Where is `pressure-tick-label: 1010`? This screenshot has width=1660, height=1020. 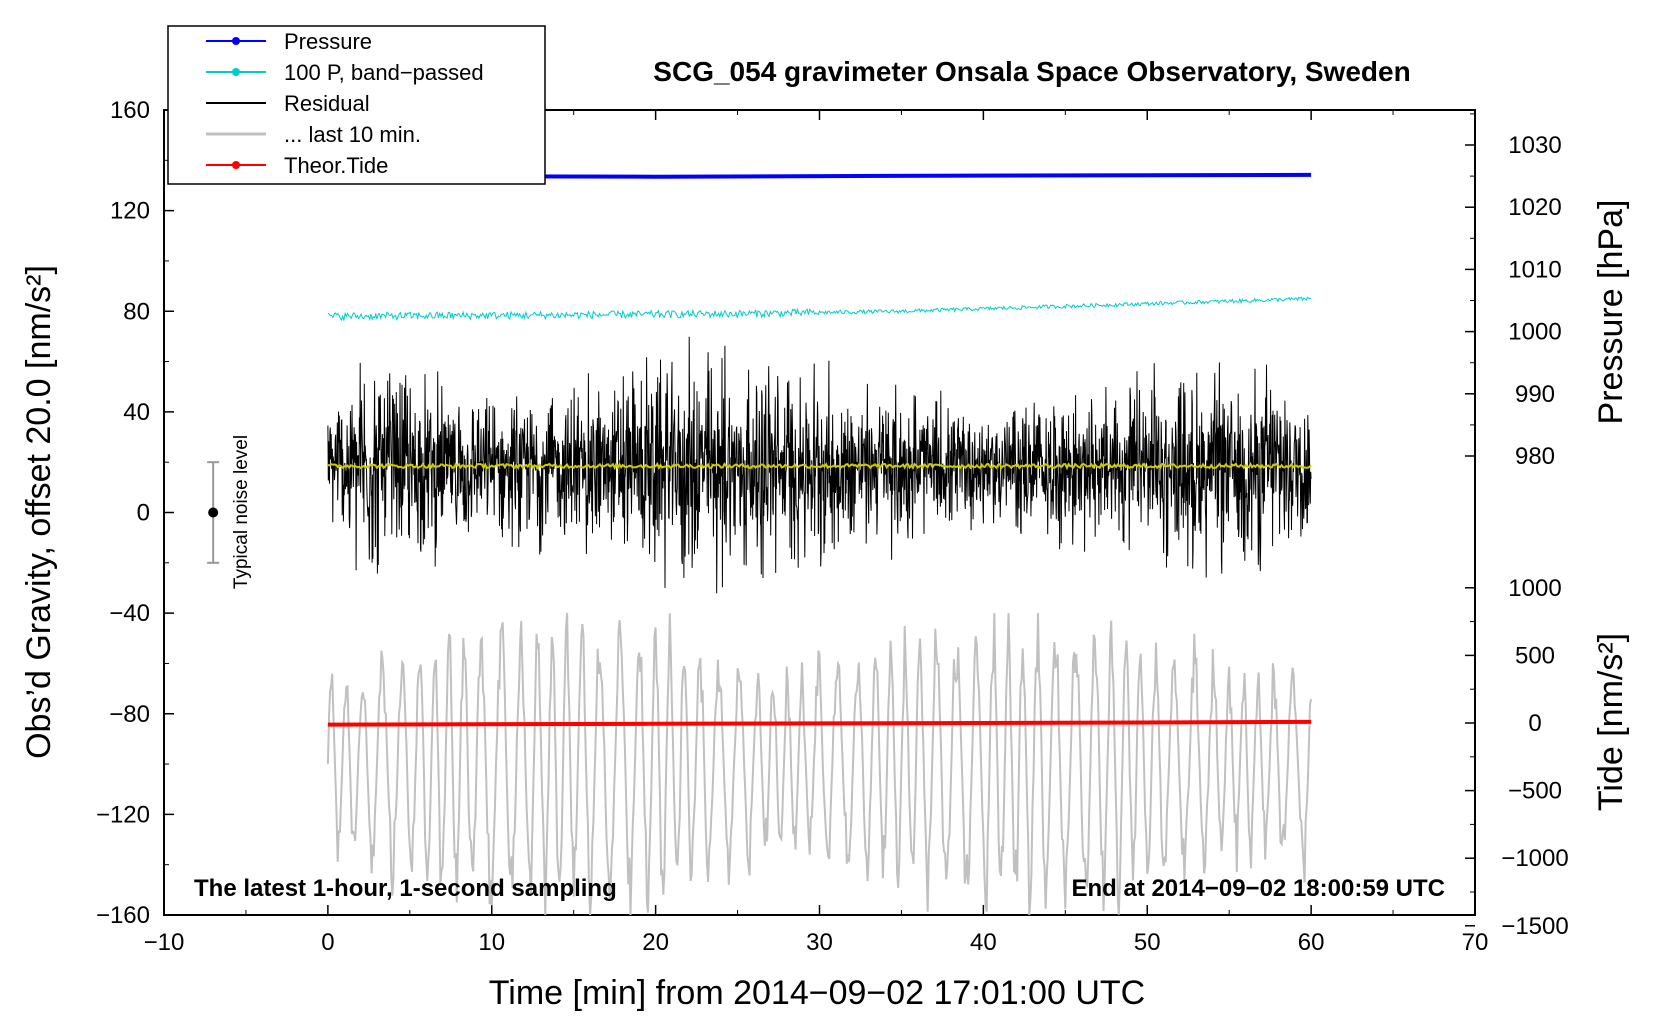
pressure-tick-label: 1010 is located at coordinates (1534, 269).